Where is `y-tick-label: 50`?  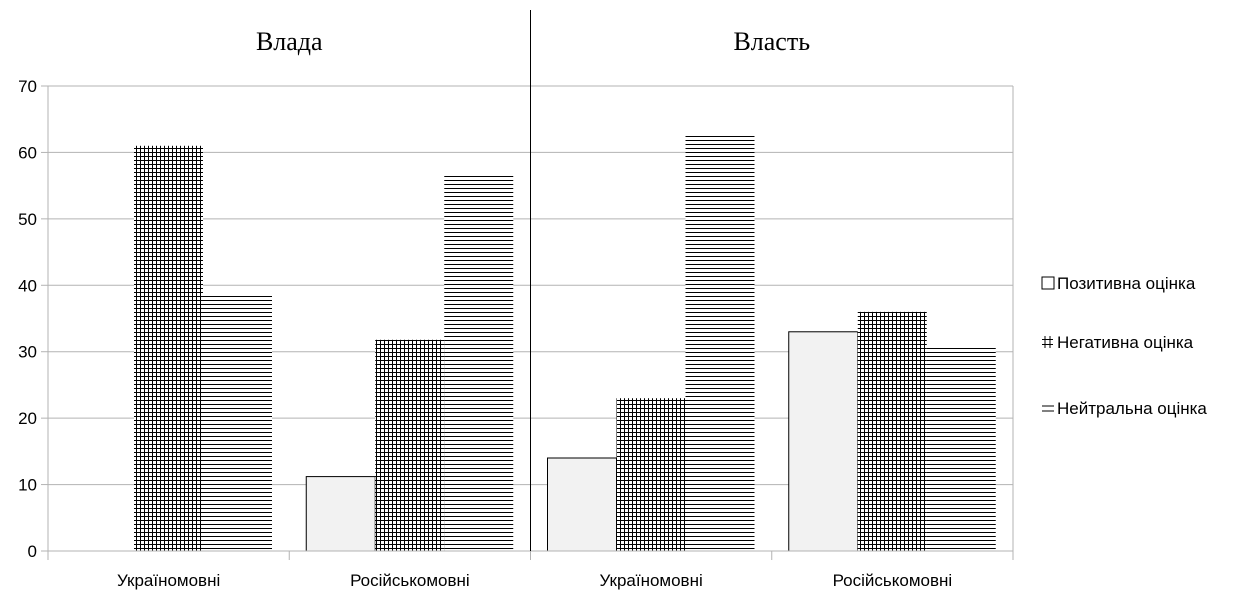 y-tick-label: 50 is located at coordinates (27, 219).